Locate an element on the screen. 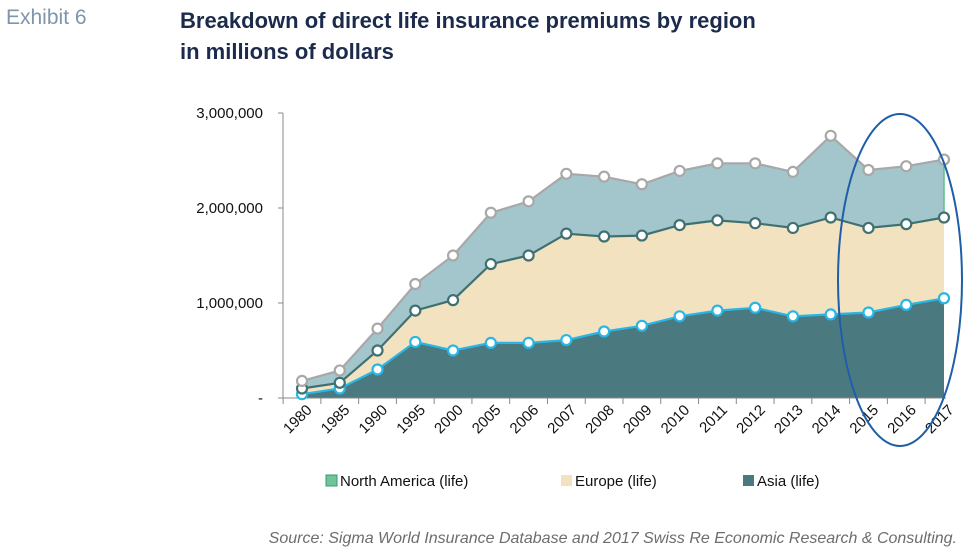  legend-item: Europe (life) is located at coordinates (609, 481).